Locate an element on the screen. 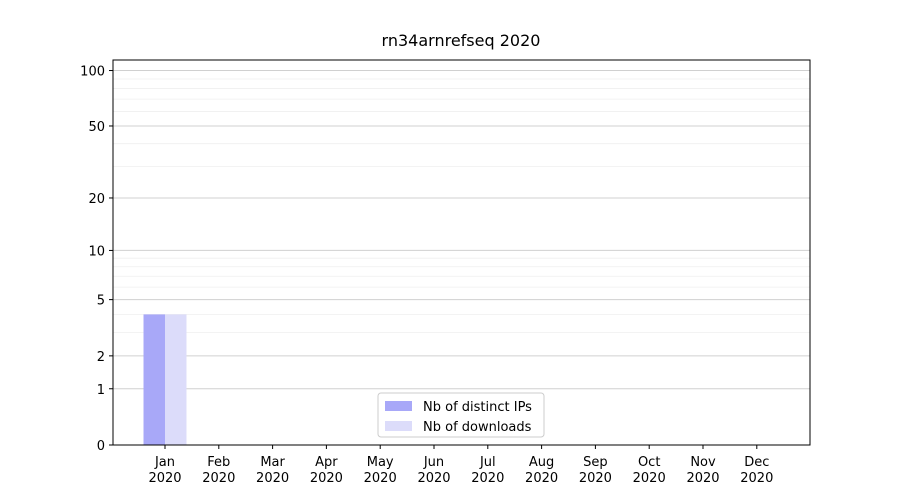 The image size is (900, 500). legend-box is located at coordinates (461, 415).